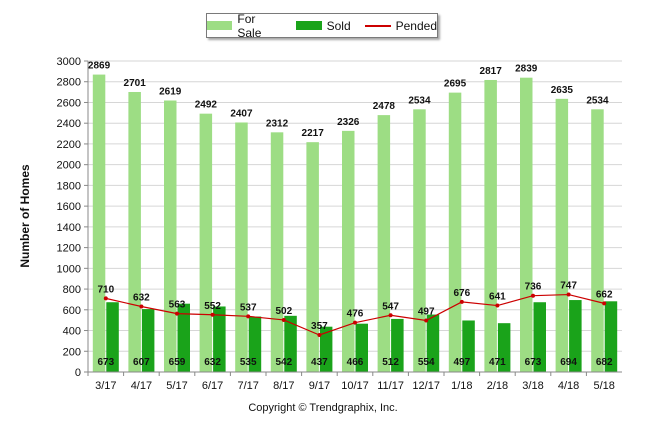 This screenshot has height=439, width=646. I want to click on legend-label-sold: Sold, so click(338, 25).